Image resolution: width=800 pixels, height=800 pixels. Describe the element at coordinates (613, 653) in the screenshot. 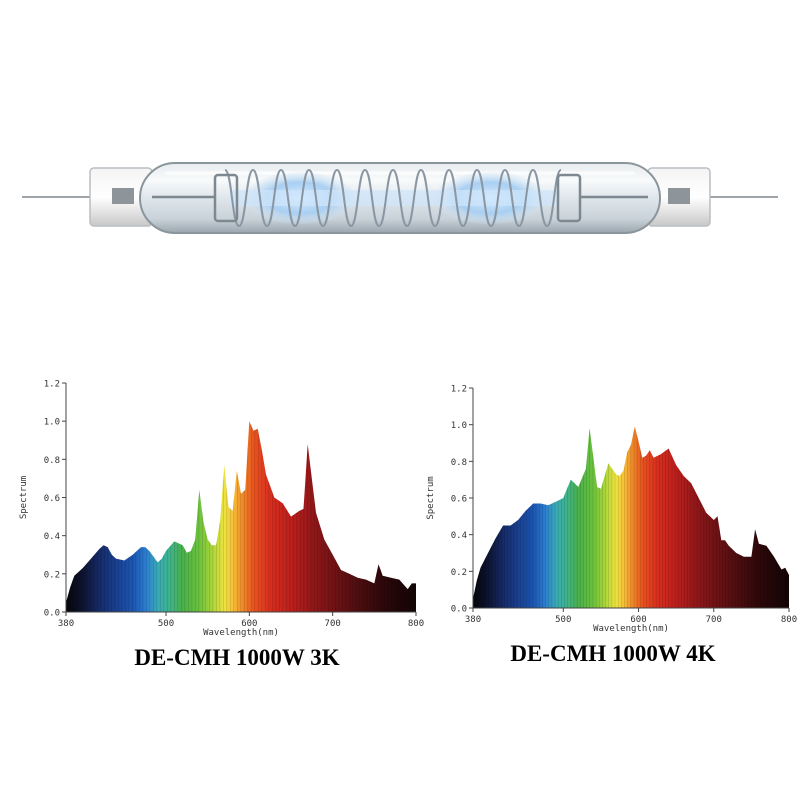

I see `chart-title-4k: DE-CMH 1000W 4K` at that location.